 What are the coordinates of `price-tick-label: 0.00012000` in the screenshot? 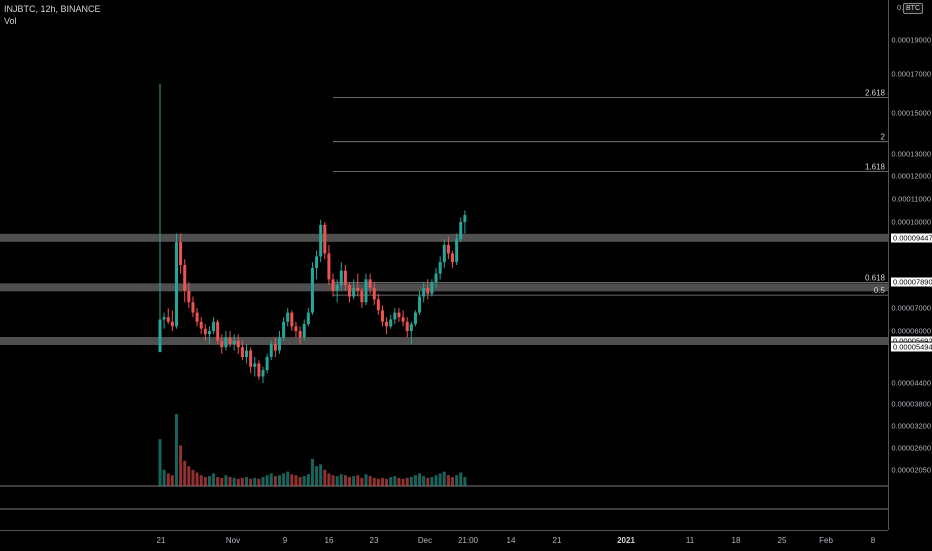 It's located at (911, 176).